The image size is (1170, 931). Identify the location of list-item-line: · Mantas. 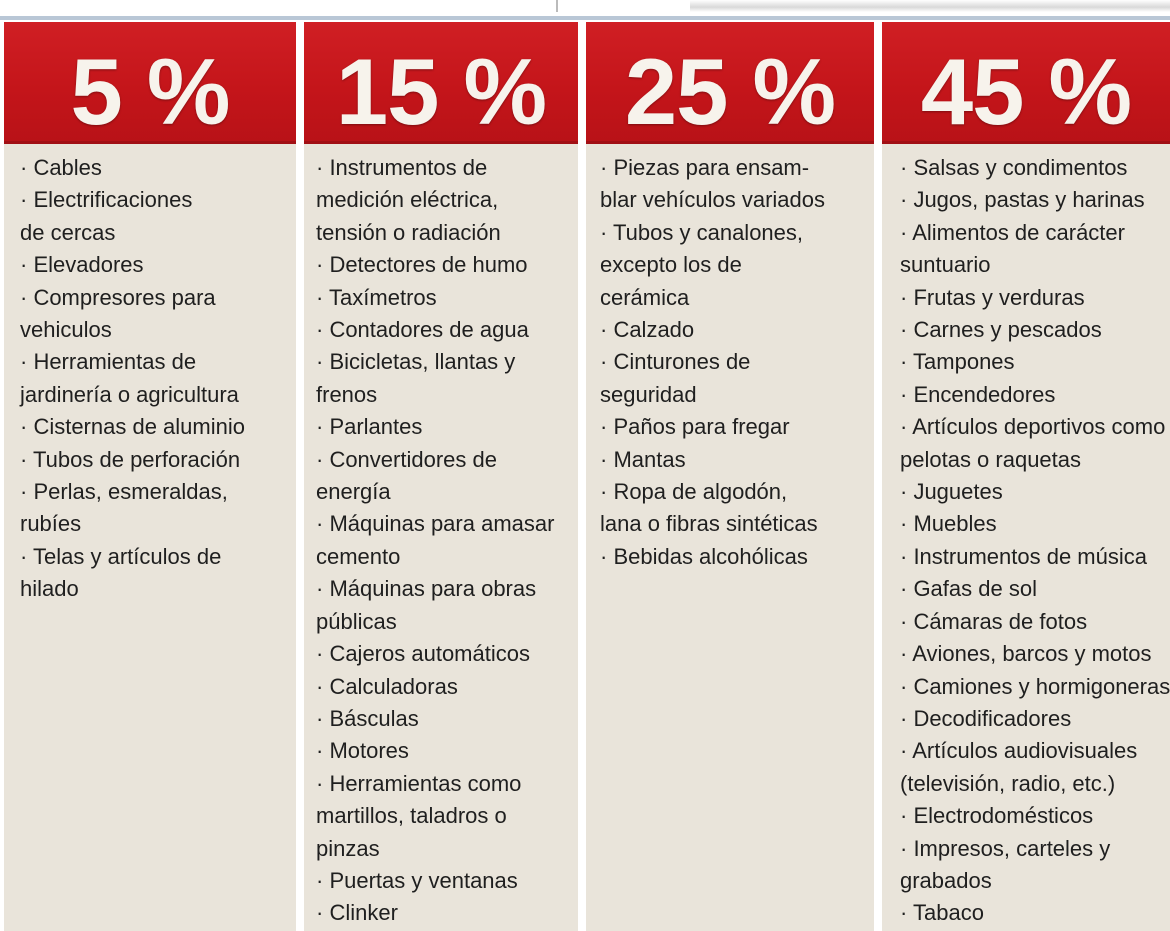
(643, 459).